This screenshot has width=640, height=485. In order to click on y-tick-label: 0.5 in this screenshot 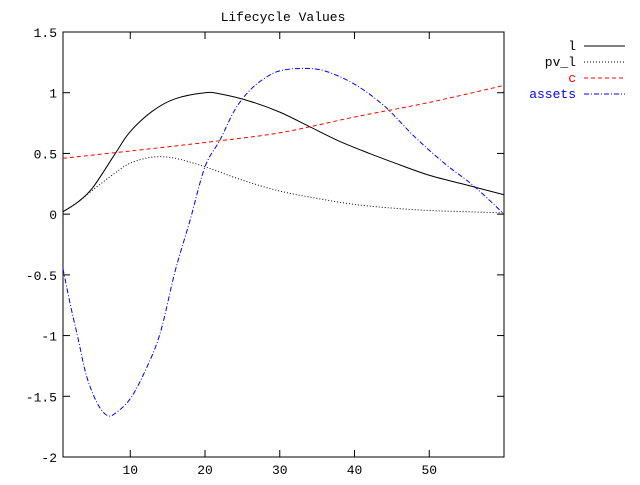, I will do `click(45, 154)`.